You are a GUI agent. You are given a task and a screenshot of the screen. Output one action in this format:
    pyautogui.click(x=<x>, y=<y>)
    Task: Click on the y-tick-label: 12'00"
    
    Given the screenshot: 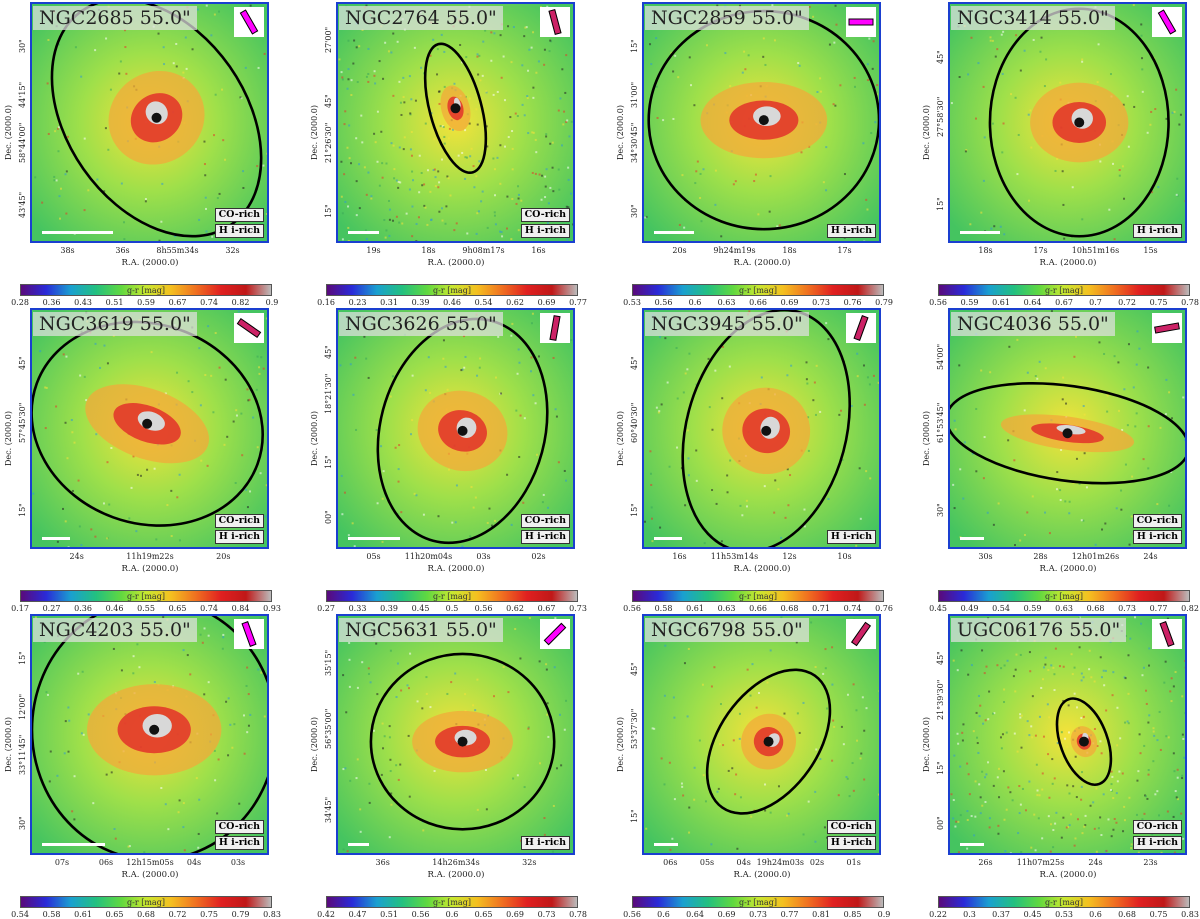 What is the action you would take?
    pyautogui.click(x=22, y=707)
    